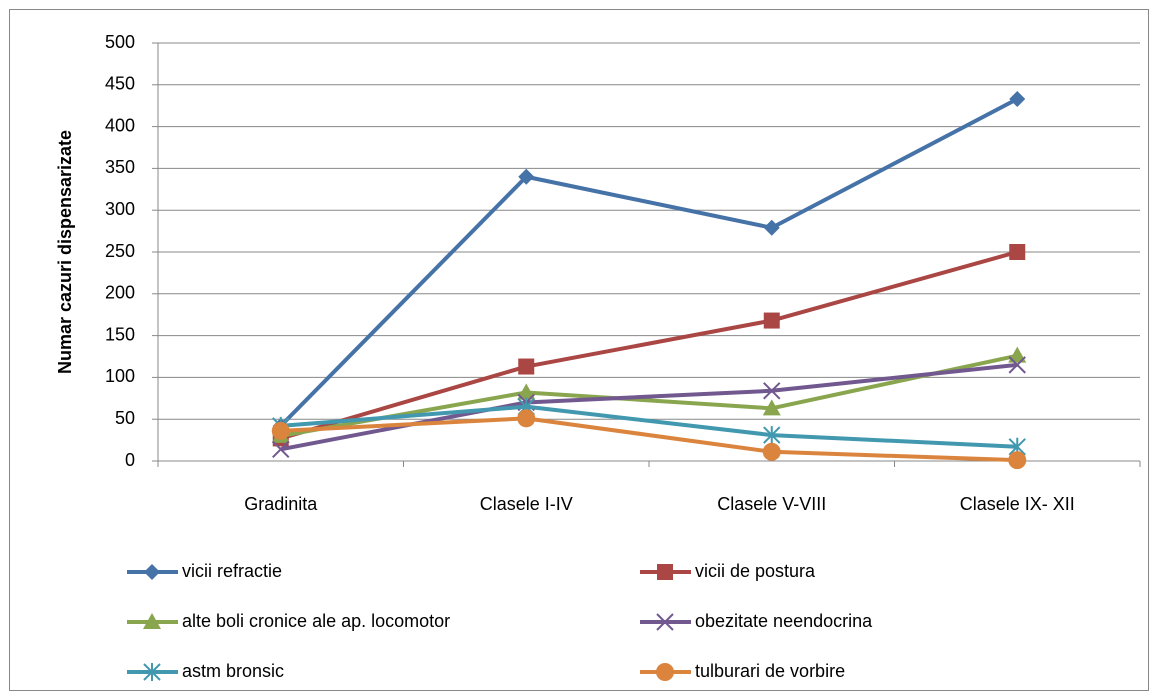 This screenshot has width=1158, height=699. Describe the element at coordinates (232, 571) in the screenshot. I see `legend-label: vicii refractie` at that location.